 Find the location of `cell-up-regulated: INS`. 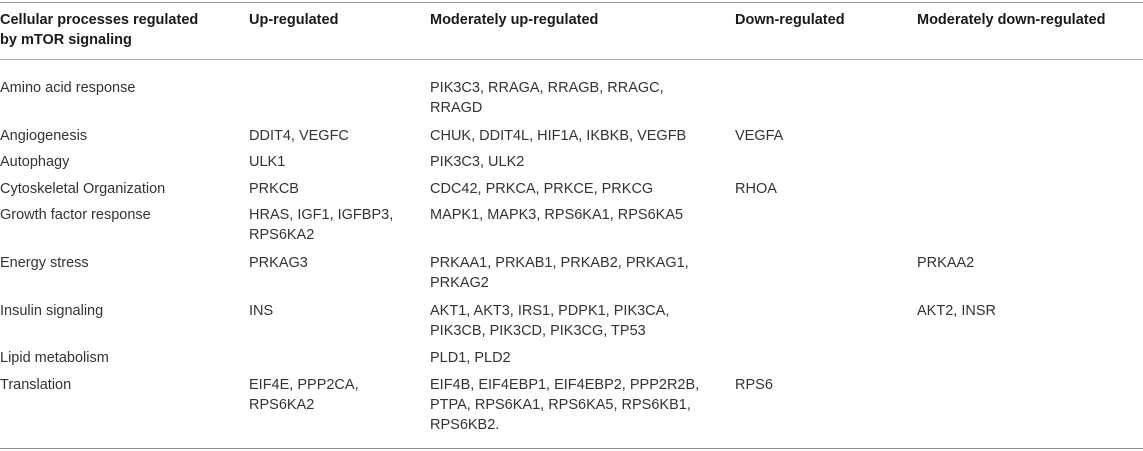

cell-up-regulated: INS is located at coordinates (261, 311).